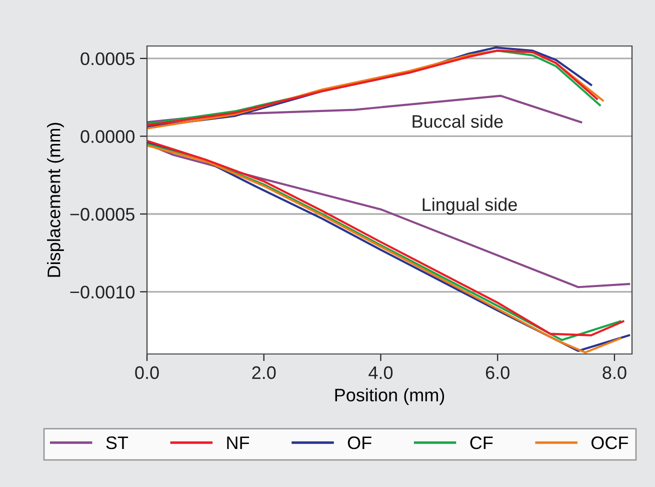 Image resolution: width=655 pixels, height=487 pixels. Describe the element at coordinates (609, 443) in the screenshot. I see `legend-label: OCF` at that location.